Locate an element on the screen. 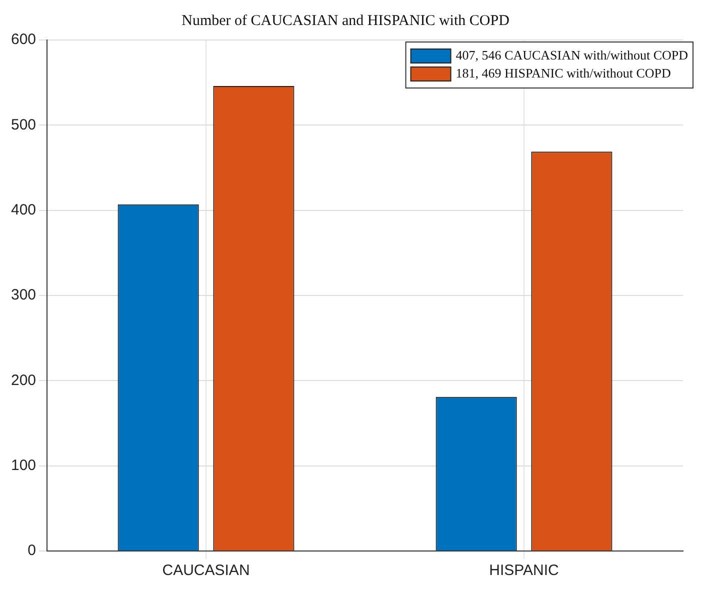  y-tick-label: 0 is located at coordinates (32, 551).